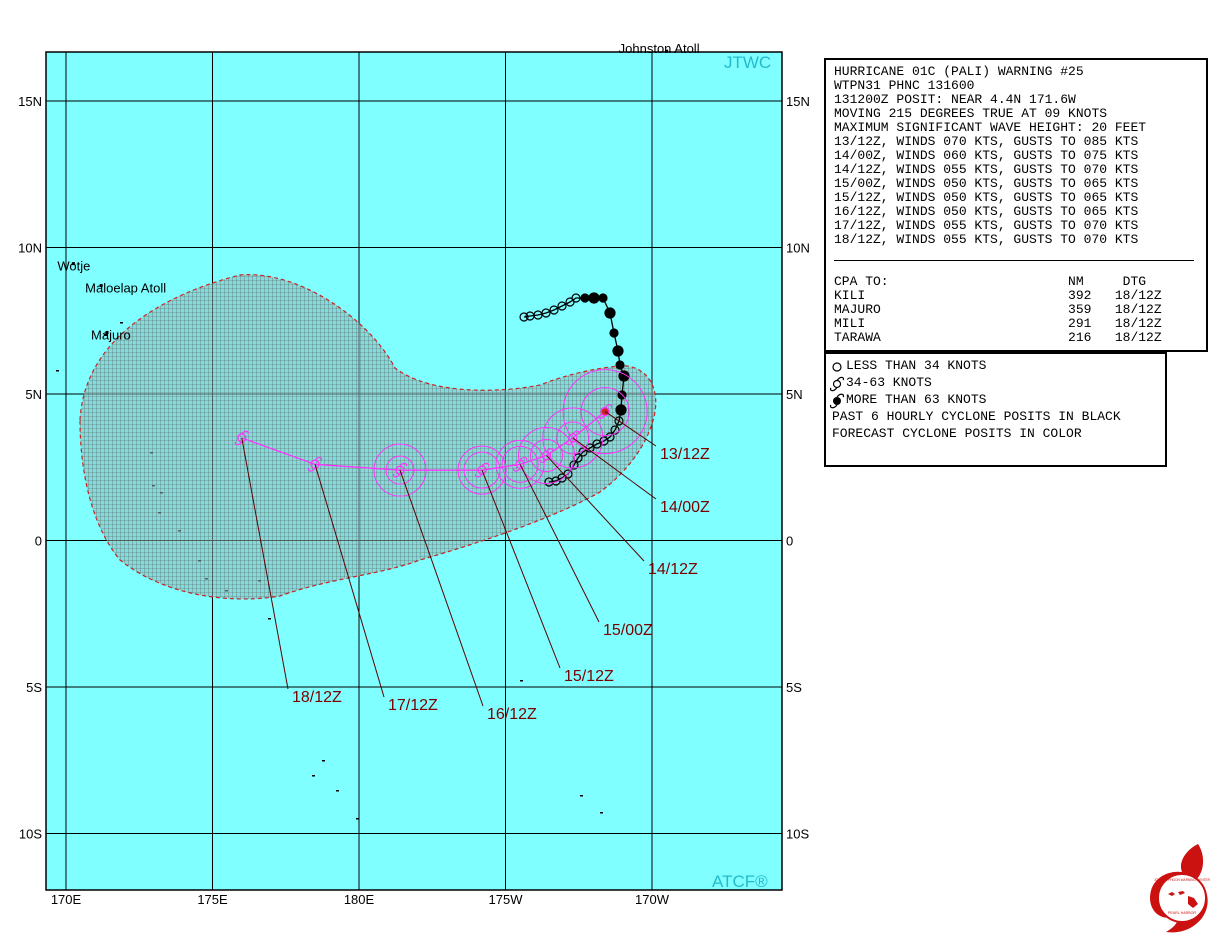  Describe the element at coordinates (998, 323) in the screenshot. I see `cpa-row: MILI 291 18/12Z` at that location.